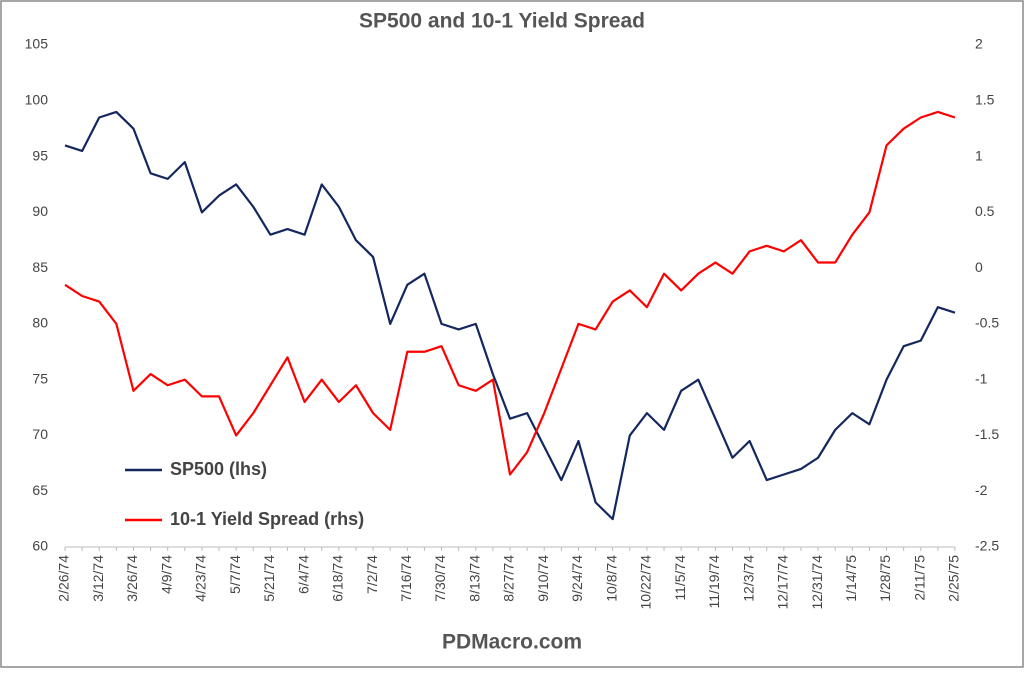  Describe the element at coordinates (577, 578) in the screenshot. I see `x-tick-label: 9/24/74` at that location.